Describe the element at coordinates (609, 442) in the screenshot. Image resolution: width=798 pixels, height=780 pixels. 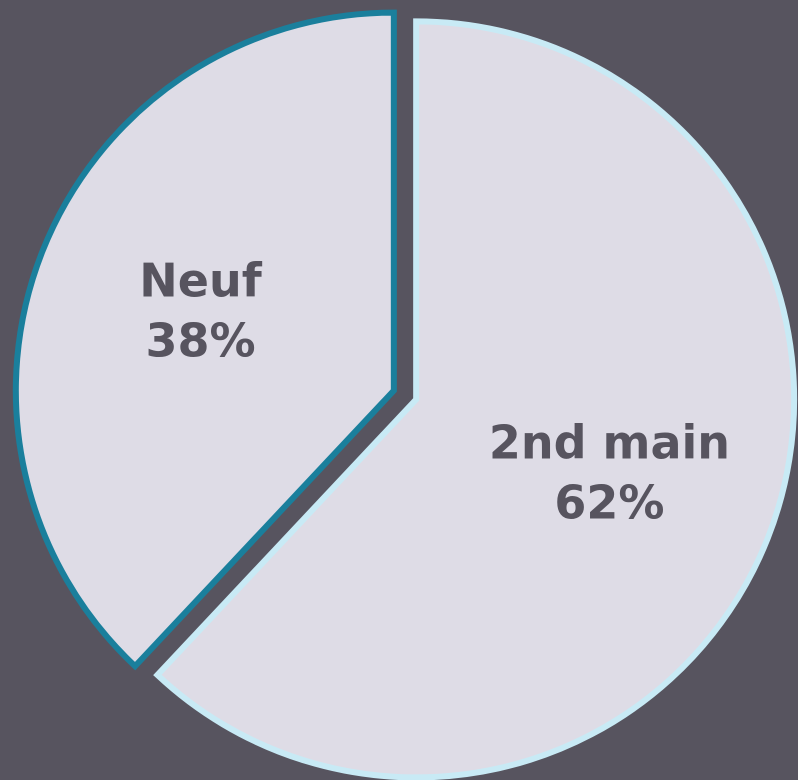
I see `slice-label: 2nd main` at that location.